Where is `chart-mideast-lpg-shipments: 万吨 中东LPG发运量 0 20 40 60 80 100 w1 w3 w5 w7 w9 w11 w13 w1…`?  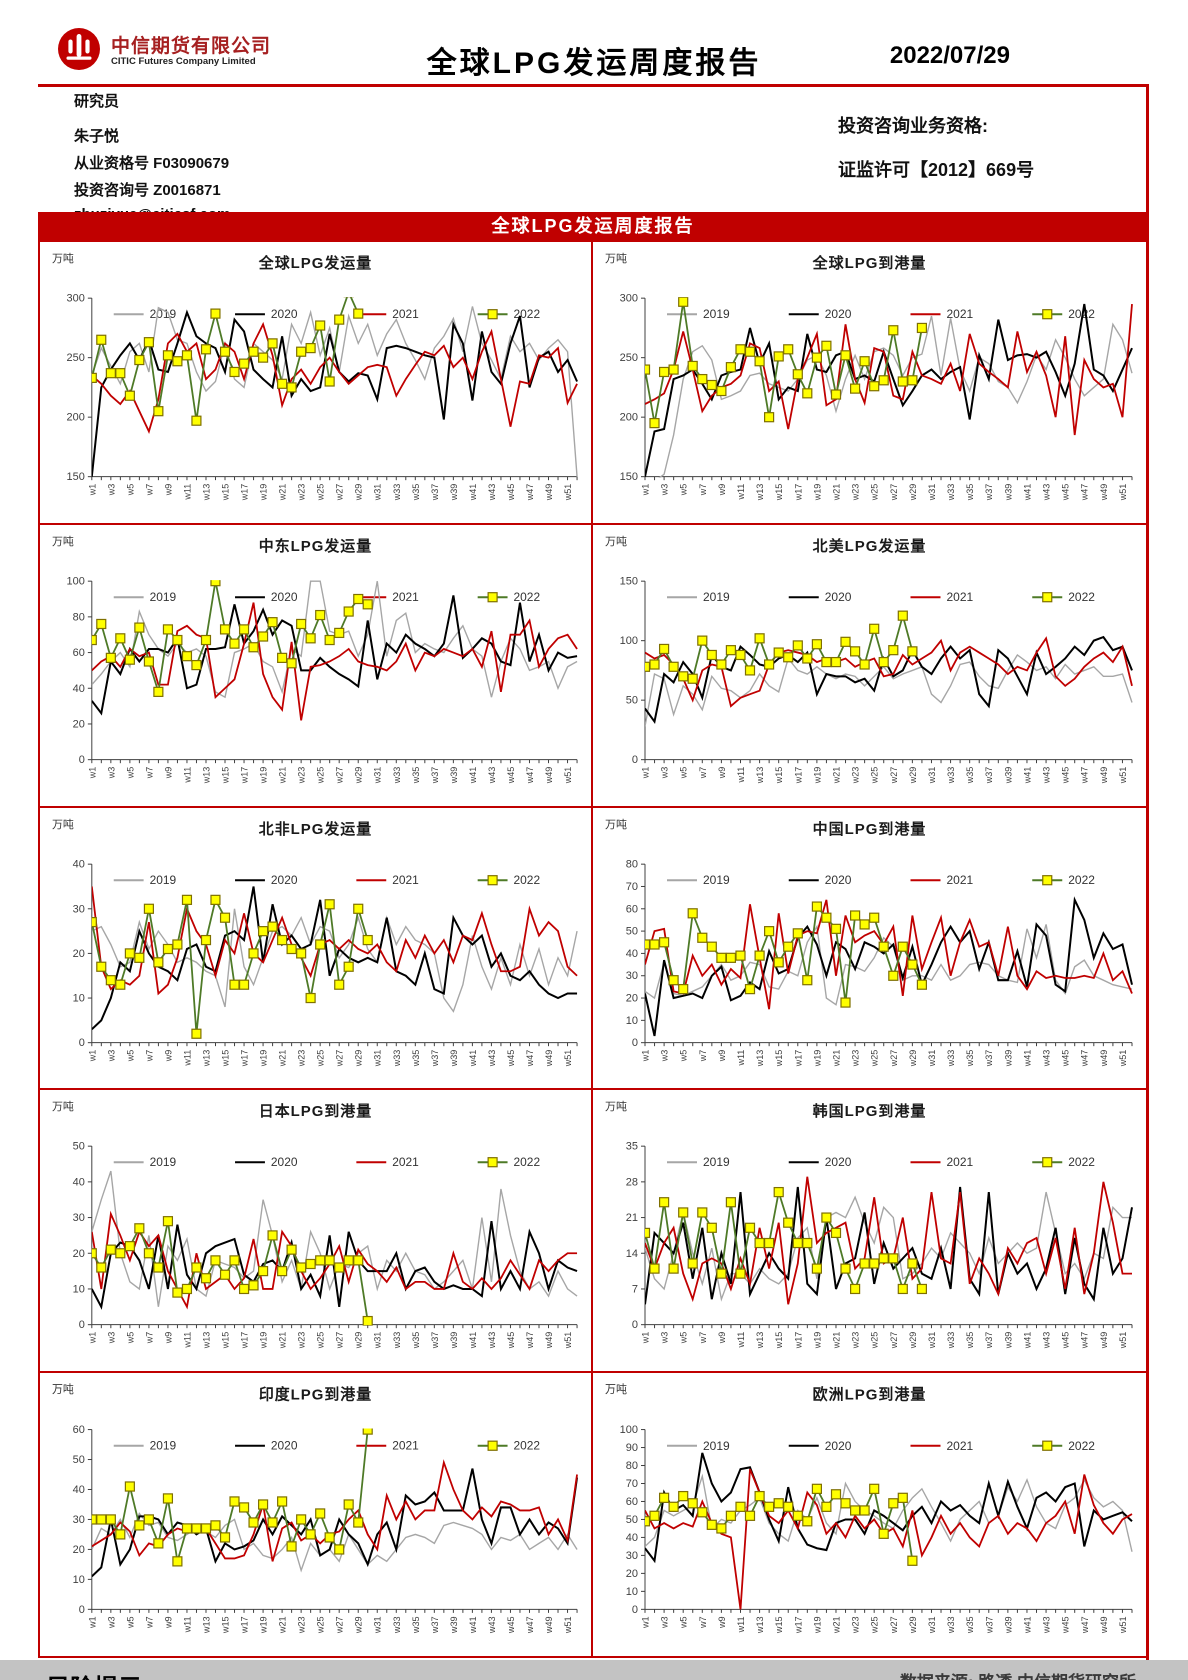
chart-mideast-lpg-shipments: 万吨 中东LPG发运量 0 20 40 60 80 100 w1 w3 w5 w7 w9 w11 w13 w1… is located at coordinates (316, 666).